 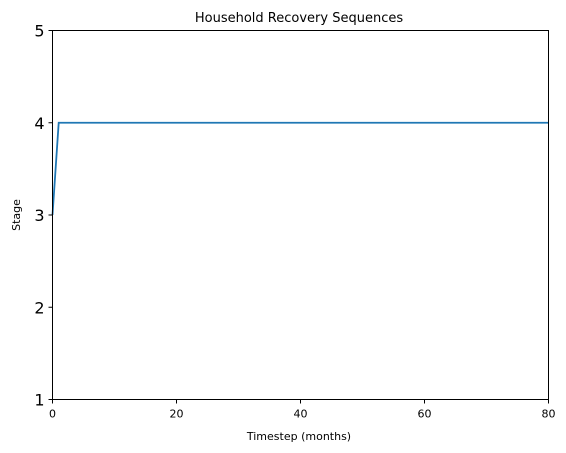 I want to click on x-tick-label: 80, so click(x=549, y=414).